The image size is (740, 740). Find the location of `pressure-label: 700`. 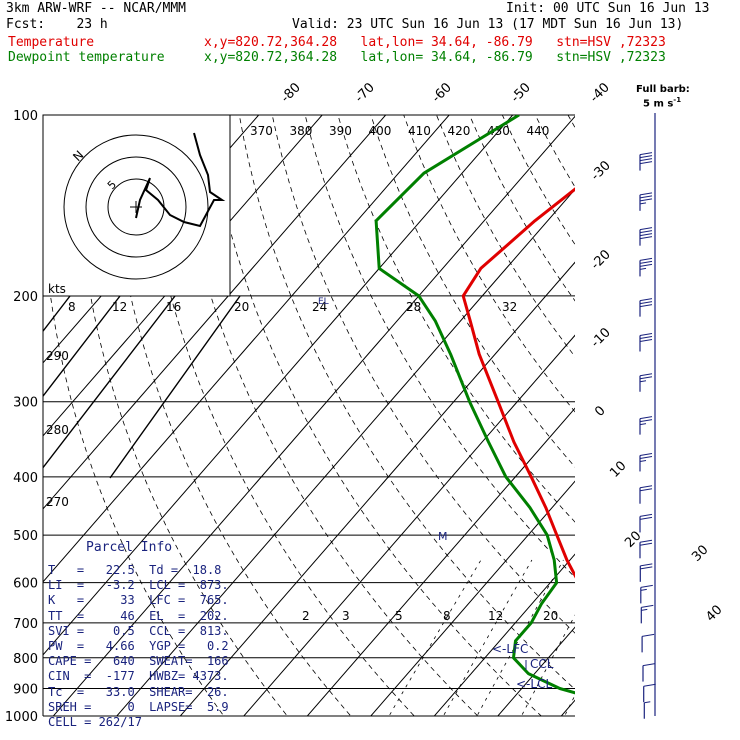

pressure-label: 700 is located at coordinates (25, 624).